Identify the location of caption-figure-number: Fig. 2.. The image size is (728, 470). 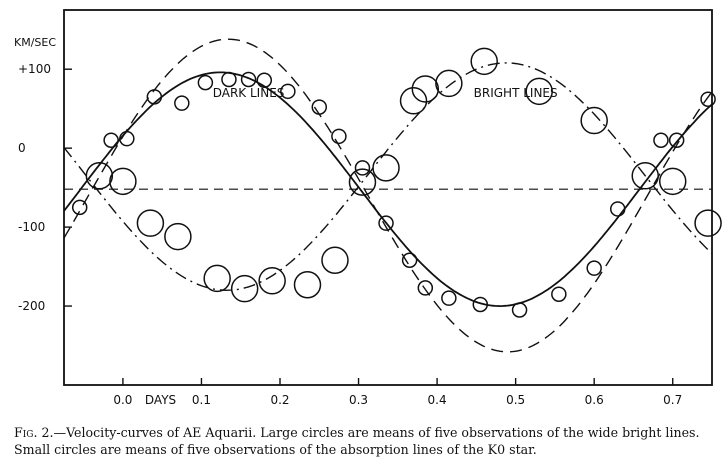
(34, 432).